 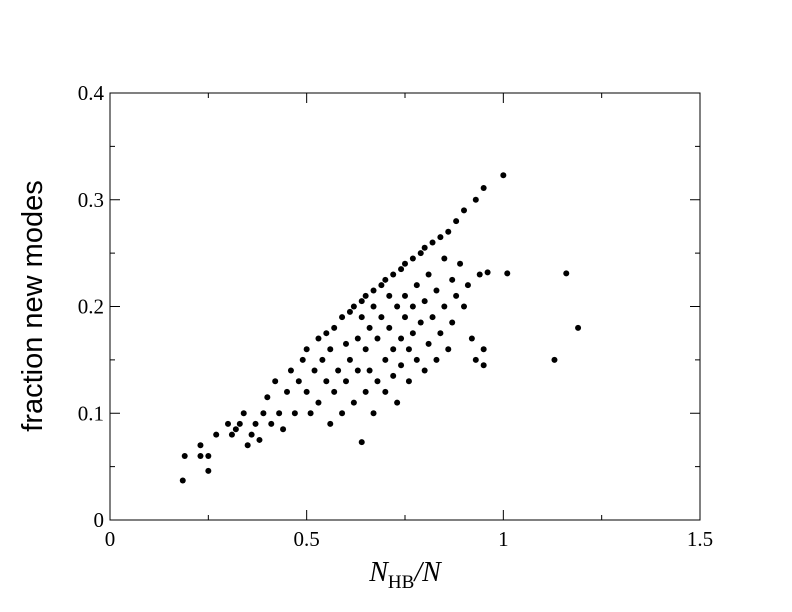 I want to click on x-label-subscript: HB, so click(x=401, y=582).